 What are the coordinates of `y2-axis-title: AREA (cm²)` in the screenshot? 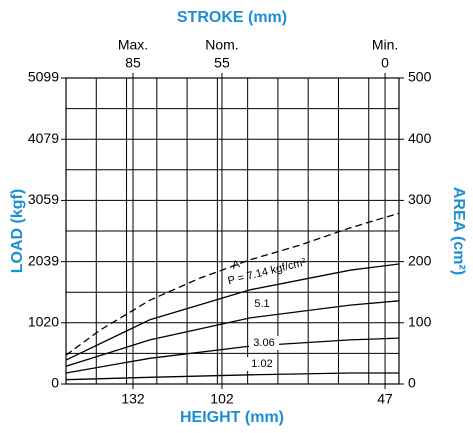 It's located at (458, 231).